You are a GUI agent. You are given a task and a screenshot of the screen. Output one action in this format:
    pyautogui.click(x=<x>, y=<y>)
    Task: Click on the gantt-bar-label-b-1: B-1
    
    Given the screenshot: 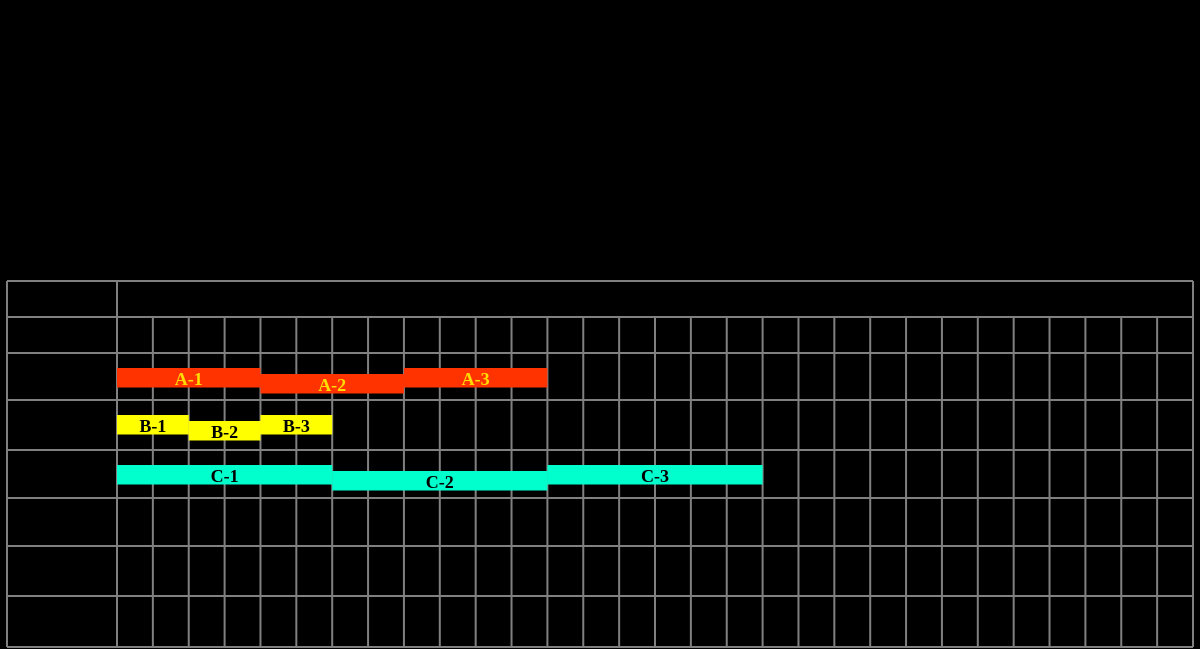 What is the action you would take?
    pyautogui.click(x=152, y=426)
    